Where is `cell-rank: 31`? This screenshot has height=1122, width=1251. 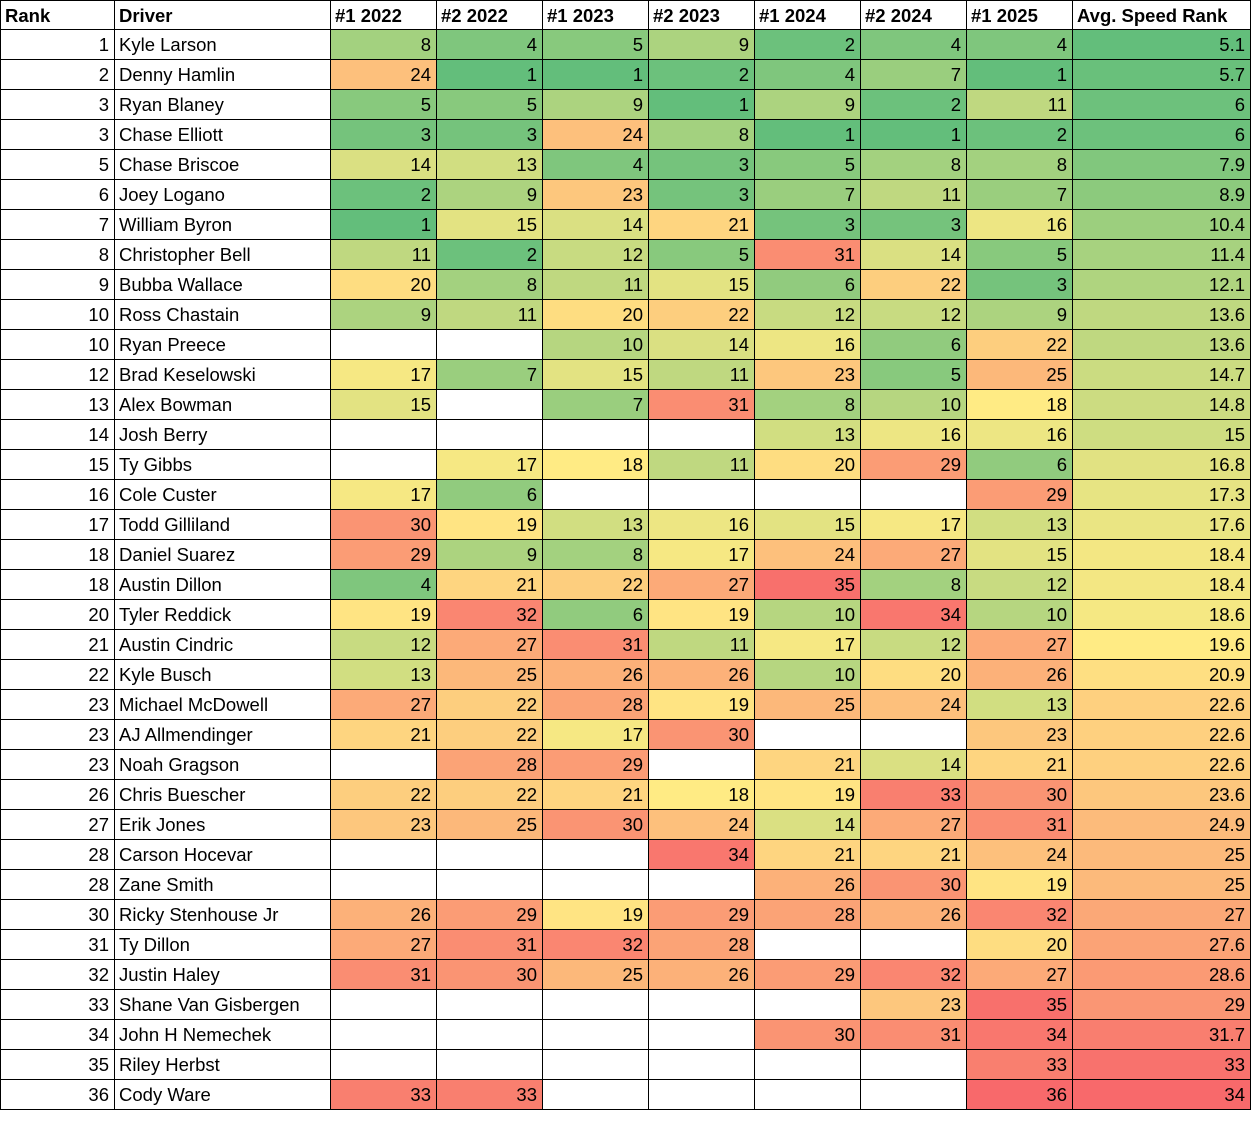 cell-rank: 31 is located at coordinates (57, 944).